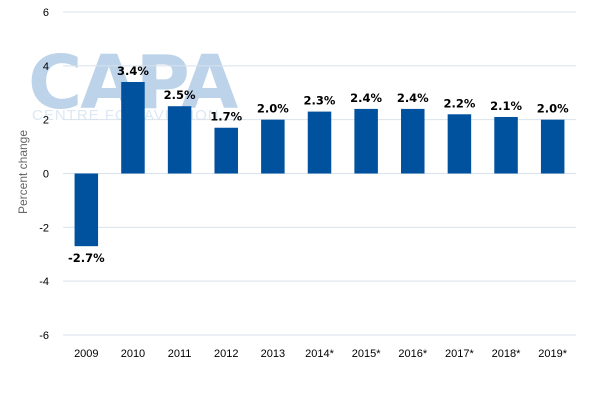  Describe the element at coordinates (273, 354) in the screenshot. I see `x-tick-label: 2013` at that location.